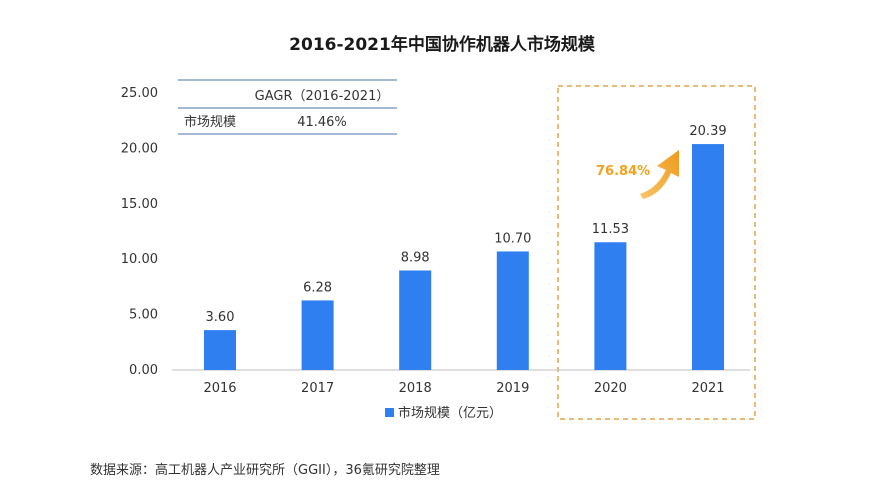 This screenshot has width=884, height=498. I want to click on x-tick-label-2020: 2020, so click(610, 388).